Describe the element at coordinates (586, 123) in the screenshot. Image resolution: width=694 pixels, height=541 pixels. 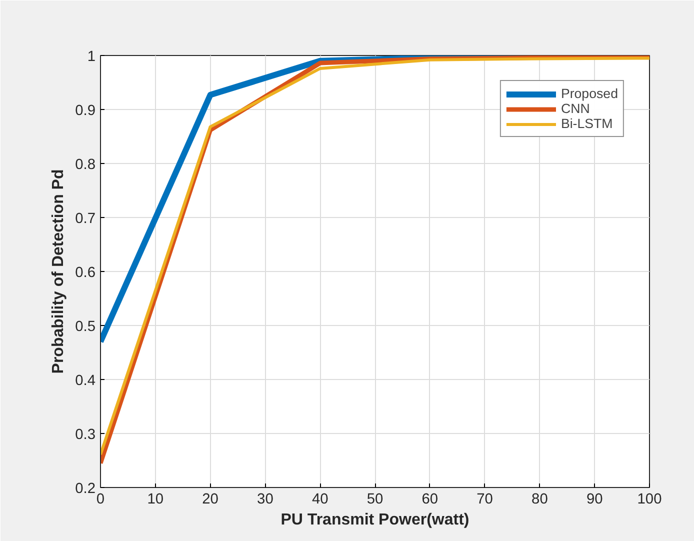
I see `legend-label: Bi-LSTM` at that location.